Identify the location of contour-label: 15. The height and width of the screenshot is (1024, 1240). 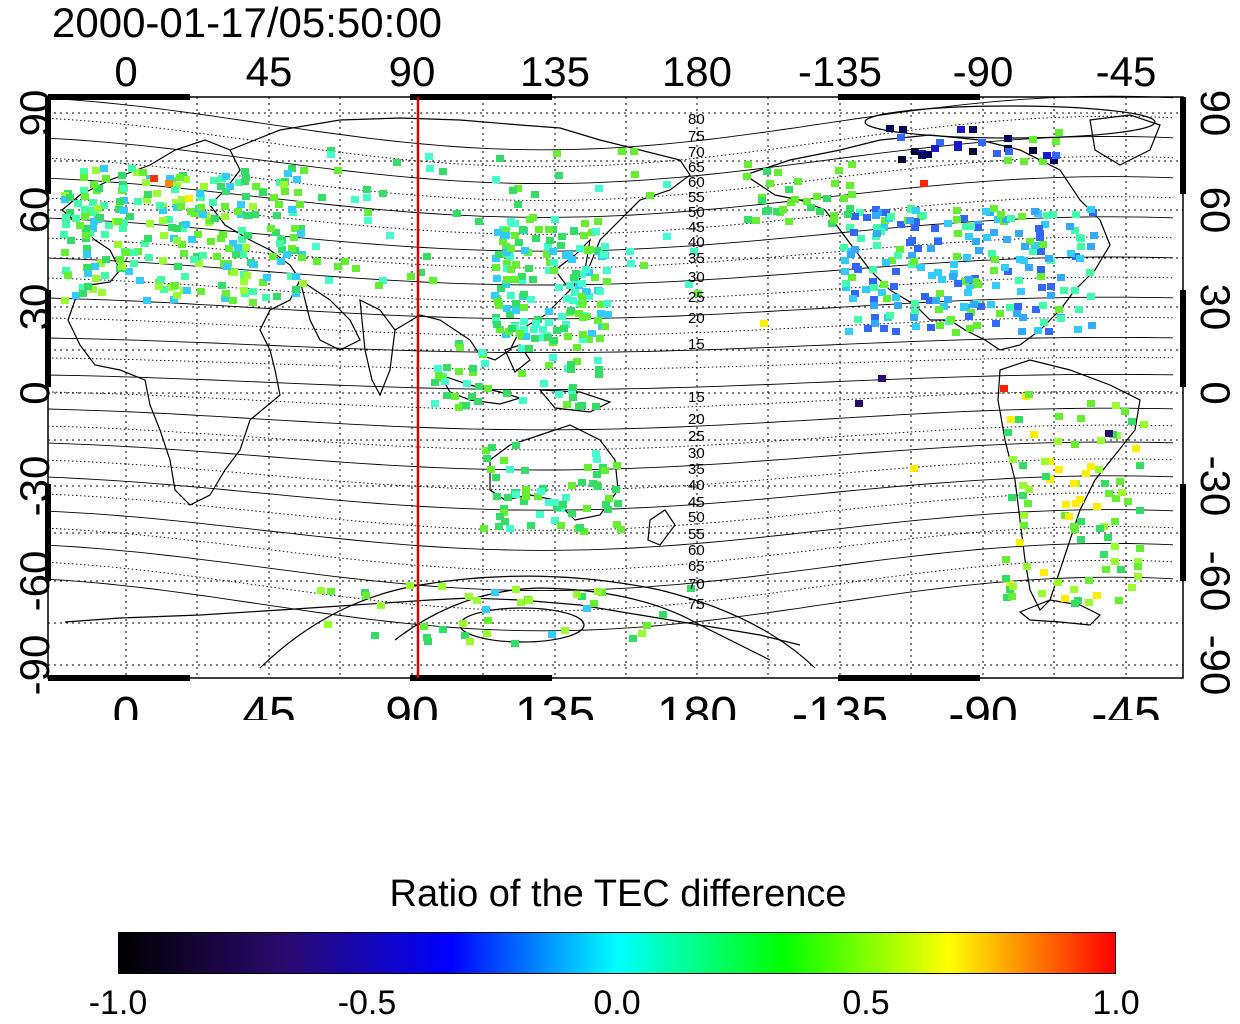
(696, 344).